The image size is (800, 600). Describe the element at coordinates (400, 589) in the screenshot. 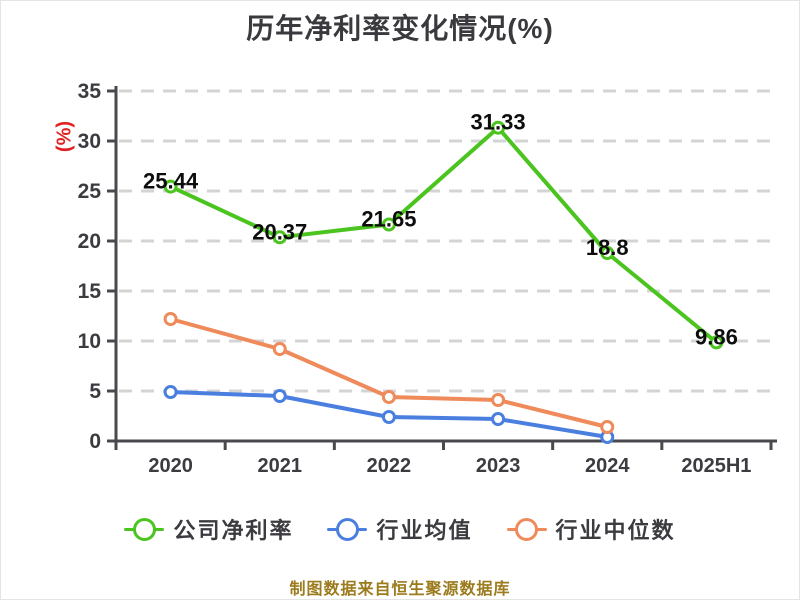

I see `data-source-note: 制图数据来自恒生聚源数据库` at that location.